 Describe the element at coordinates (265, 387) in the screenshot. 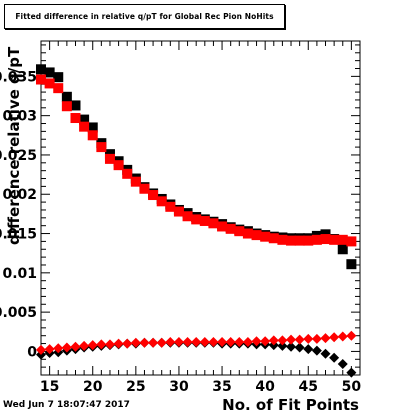

I see `x-tick-label: 40` at that location.